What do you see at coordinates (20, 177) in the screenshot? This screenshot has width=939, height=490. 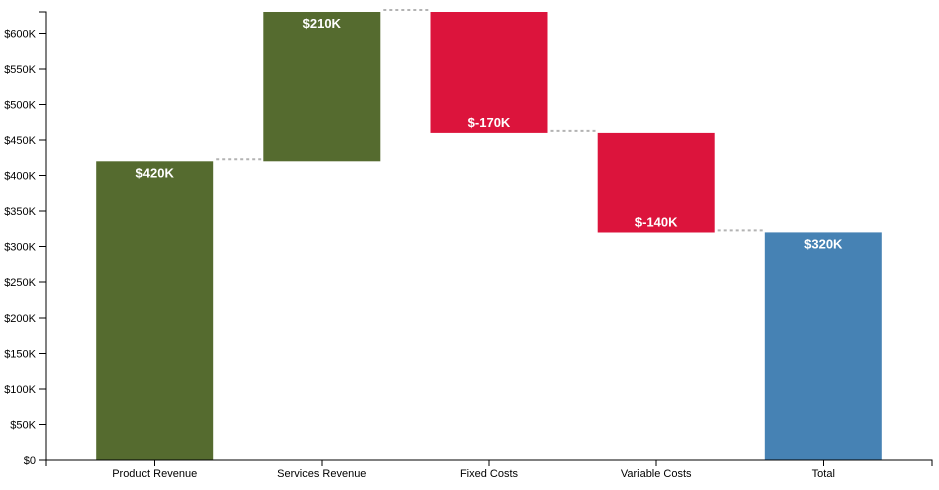 I see `y-axis-tick-label: $400K` at bounding box center [20, 177].